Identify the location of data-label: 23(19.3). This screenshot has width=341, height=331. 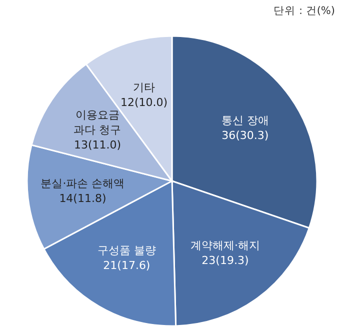
(225, 260).